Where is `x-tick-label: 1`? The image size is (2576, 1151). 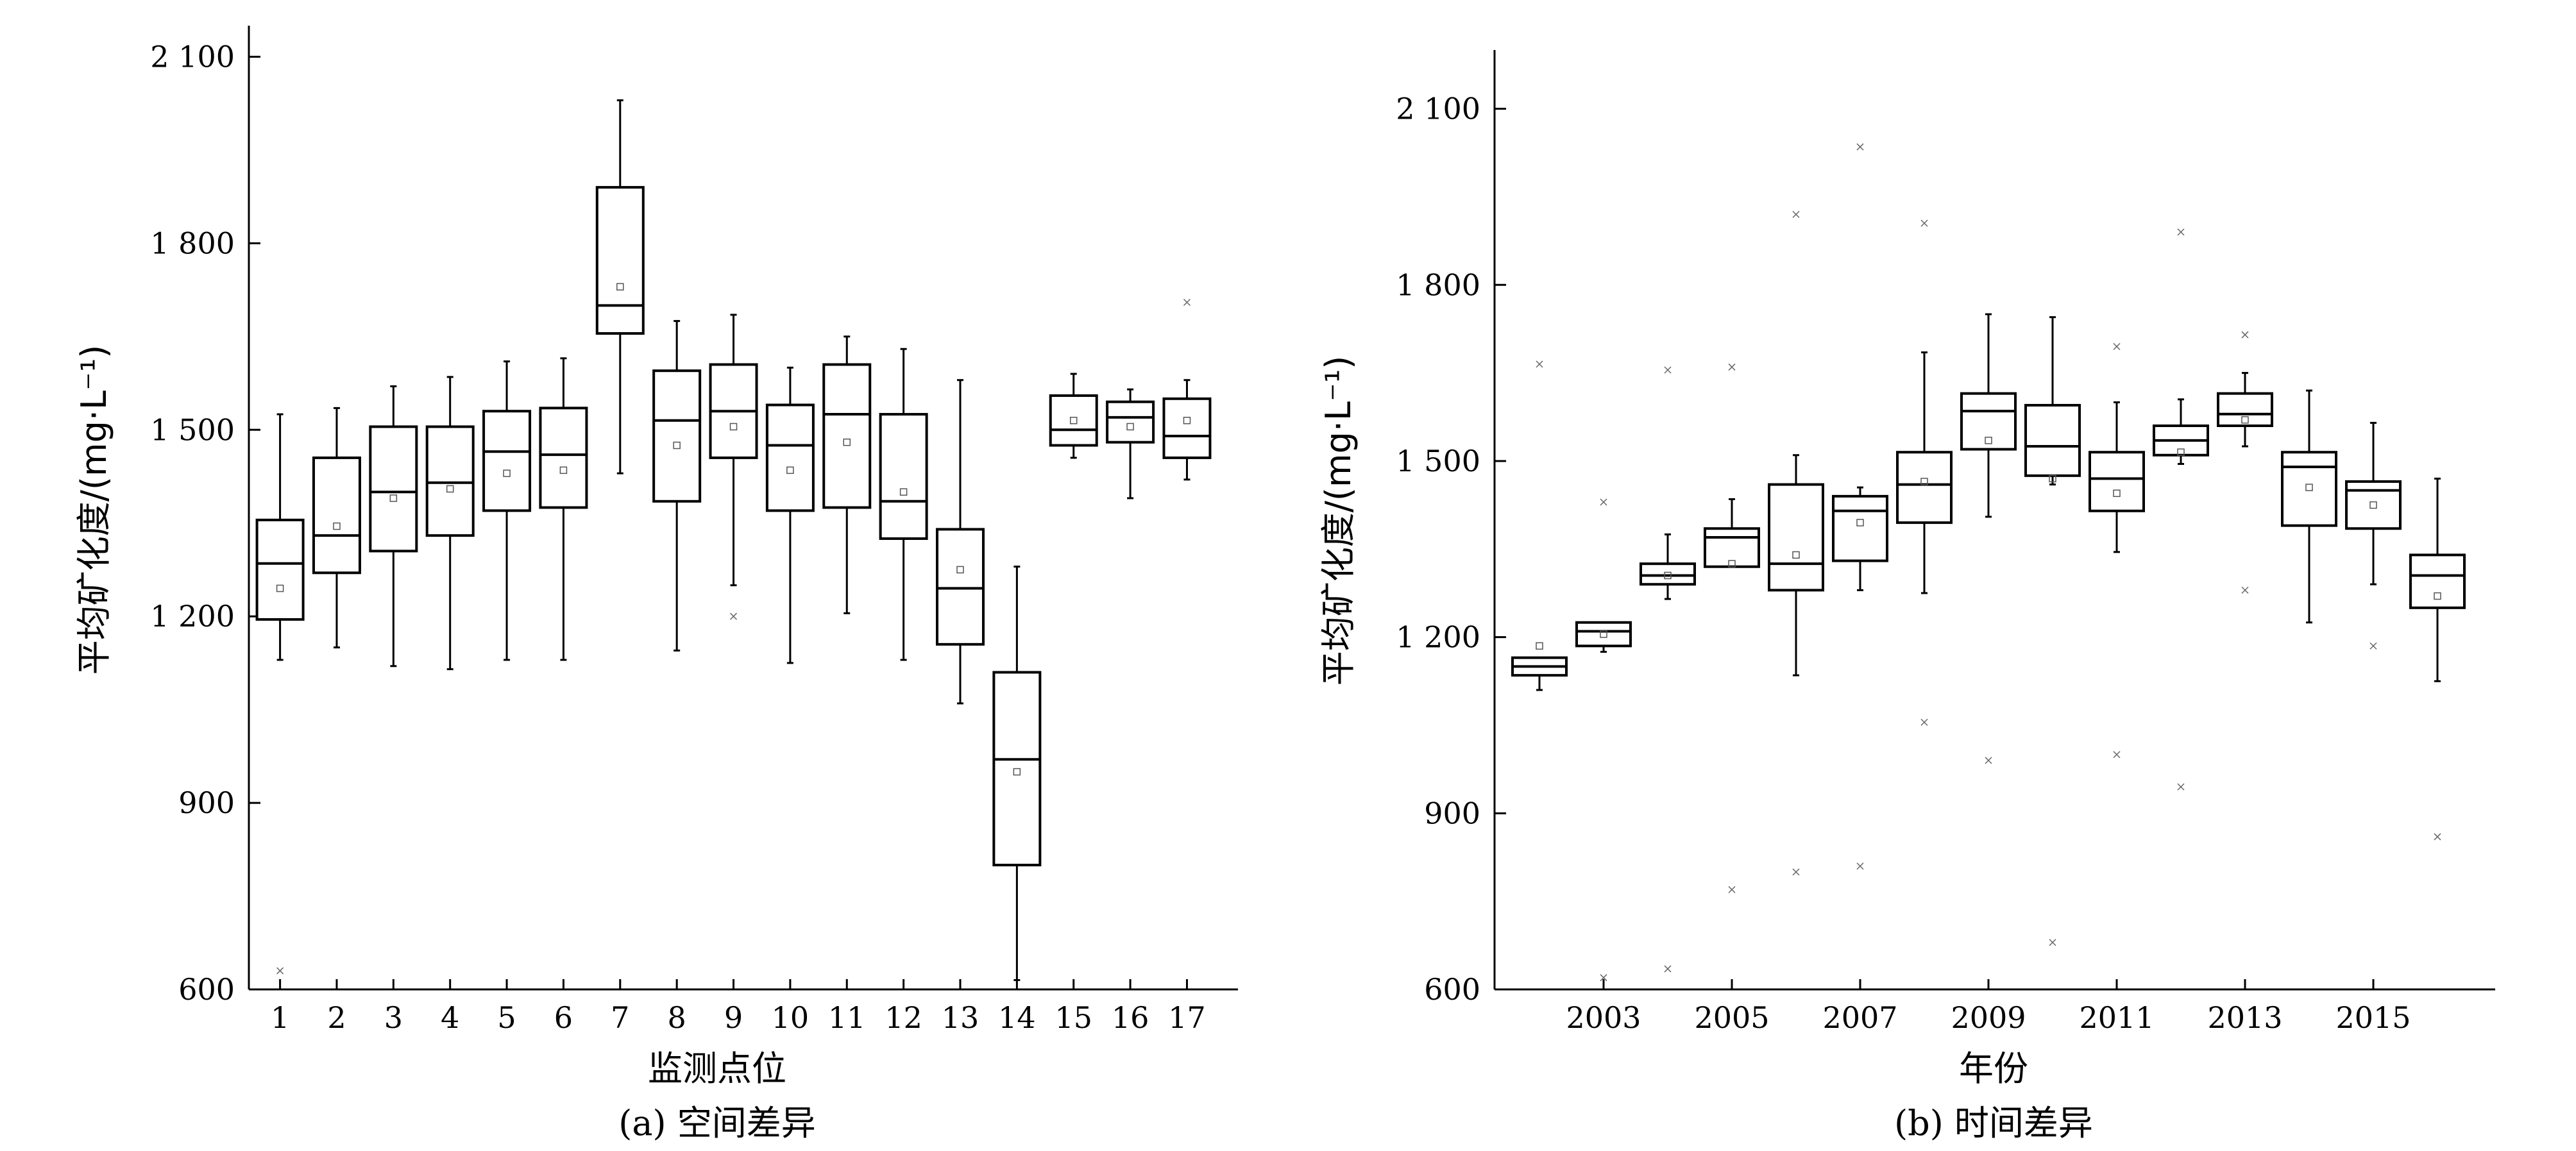
x-tick-label: 1 is located at coordinates (280, 1018).